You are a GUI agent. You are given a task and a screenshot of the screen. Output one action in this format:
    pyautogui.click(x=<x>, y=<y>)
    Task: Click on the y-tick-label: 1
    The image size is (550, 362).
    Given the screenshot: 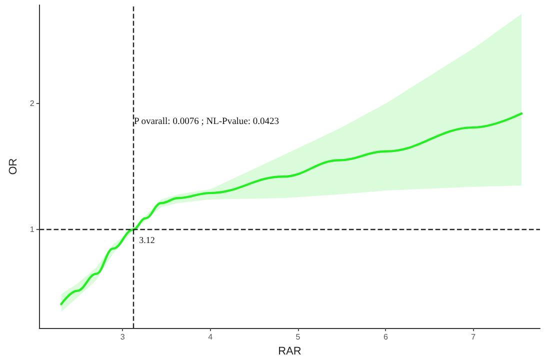 What is the action you would take?
    pyautogui.click(x=32, y=229)
    